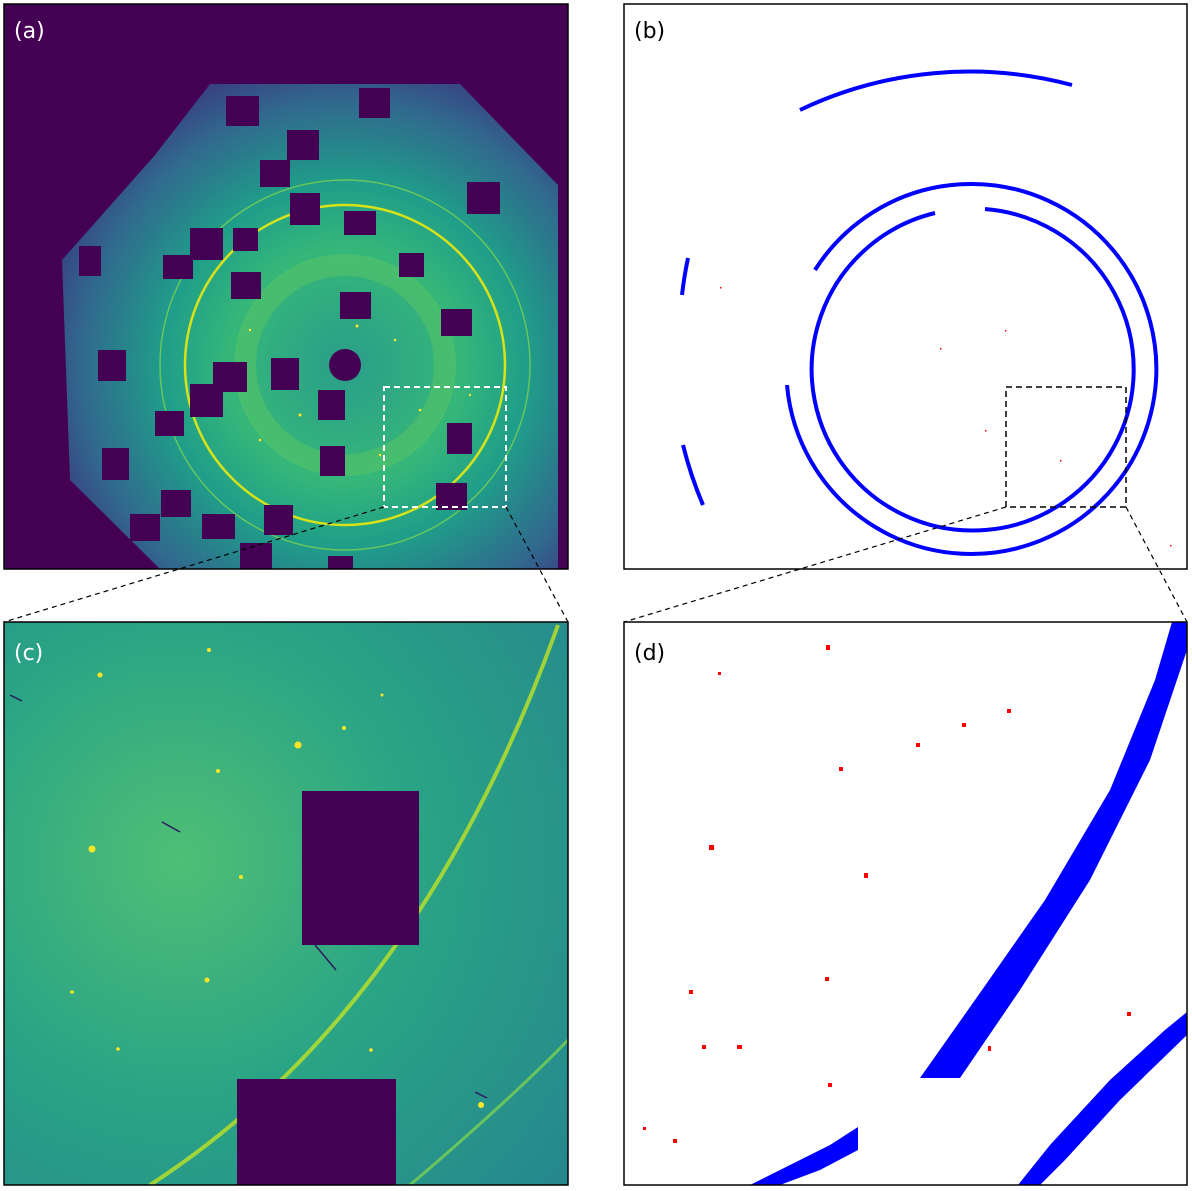 Image resolution: width=1192 pixels, height=1191 pixels. Describe the element at coordinates (277, 878) in the screenshot. I see `bragg-peaks-c` at that location.